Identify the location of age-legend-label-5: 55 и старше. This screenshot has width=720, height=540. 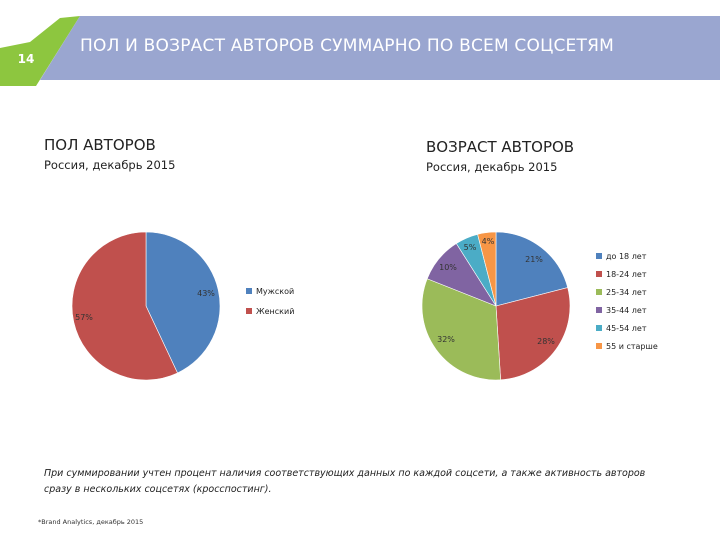
(632, 346).